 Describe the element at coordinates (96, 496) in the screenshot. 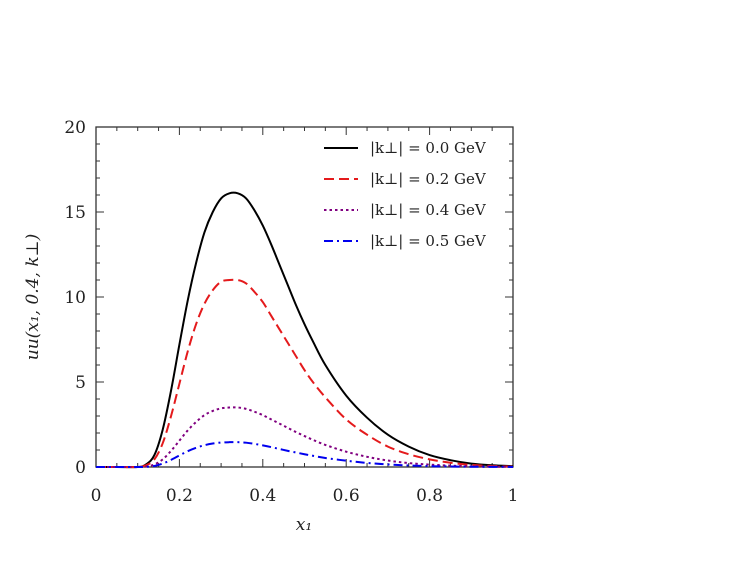

I see `x-tick-label: 0` at that location.